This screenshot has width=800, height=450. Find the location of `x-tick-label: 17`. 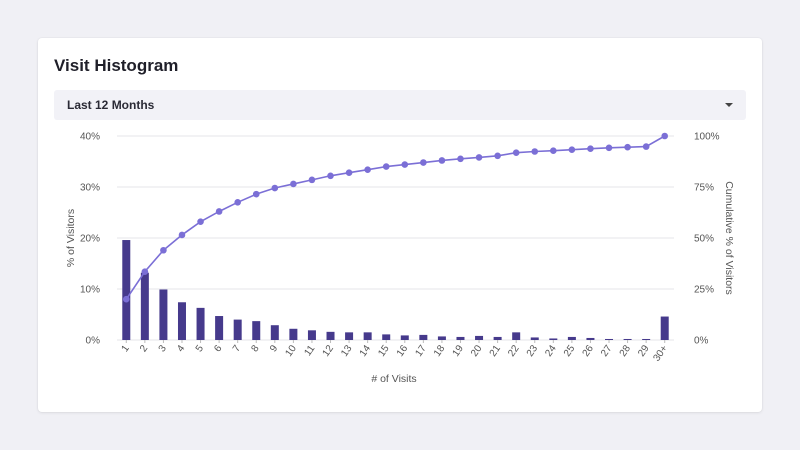

x-tick-label: 17 is located at coordinates (421, 351).